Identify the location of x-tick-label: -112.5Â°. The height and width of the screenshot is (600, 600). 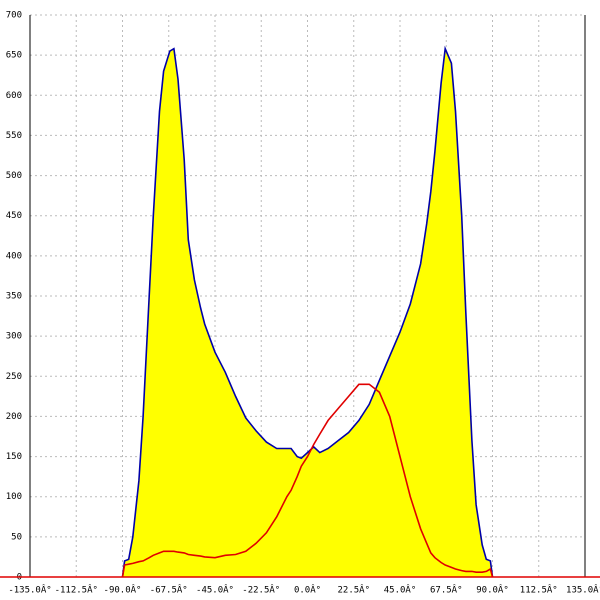
(76, 590).